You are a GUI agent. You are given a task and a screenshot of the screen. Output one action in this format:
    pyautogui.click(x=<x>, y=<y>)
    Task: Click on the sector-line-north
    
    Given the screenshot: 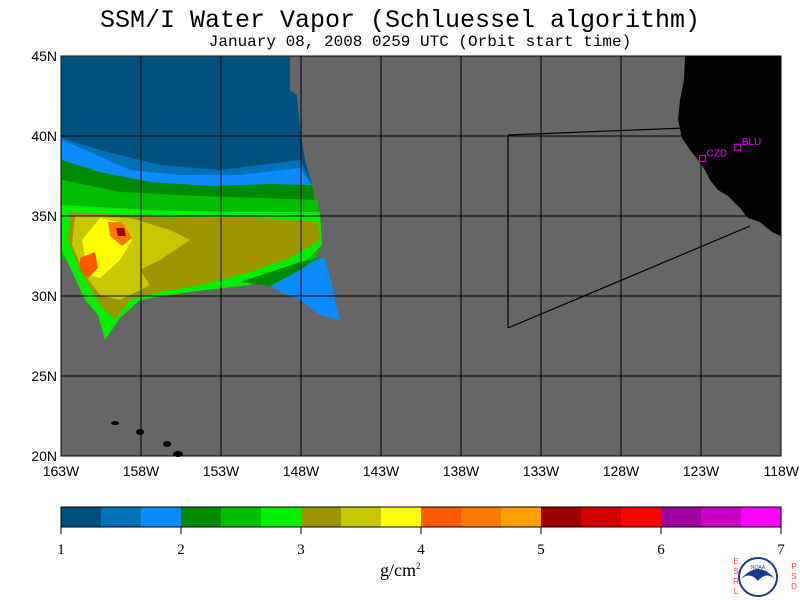 What is the action you would take?
    pyautogui.click(x=596, y=131)
    